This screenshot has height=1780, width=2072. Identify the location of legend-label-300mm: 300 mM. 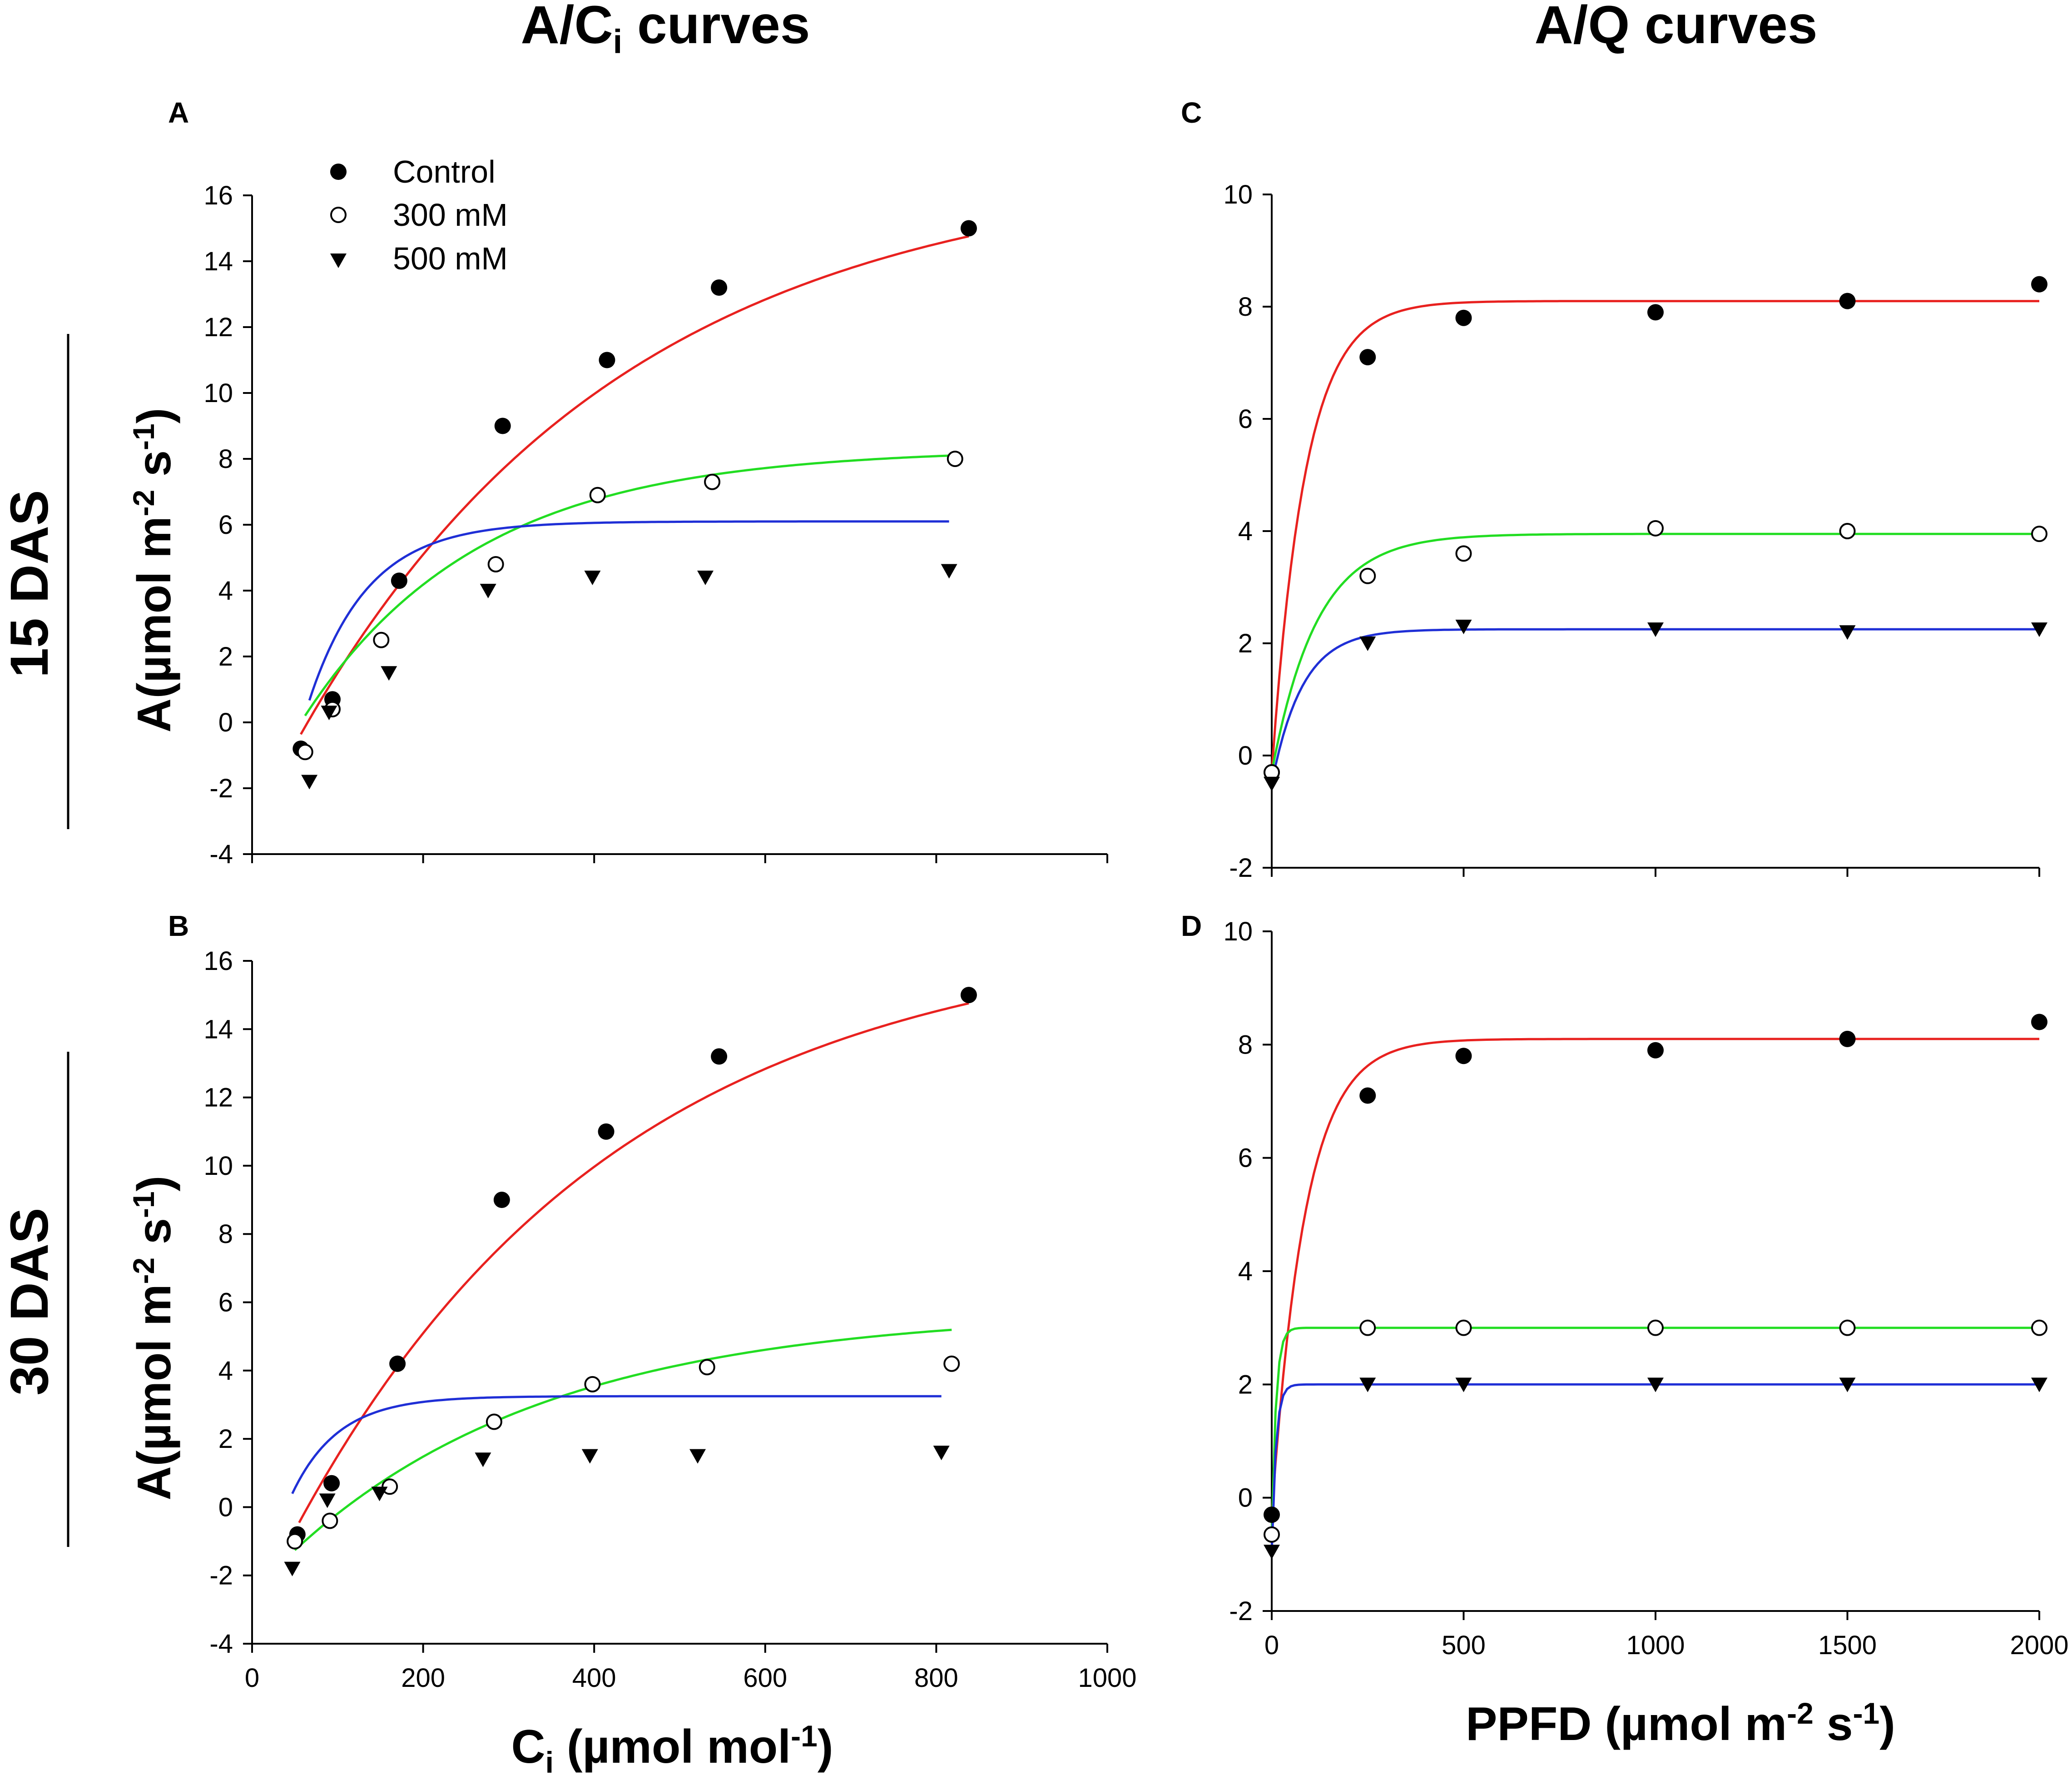
(451, 215).